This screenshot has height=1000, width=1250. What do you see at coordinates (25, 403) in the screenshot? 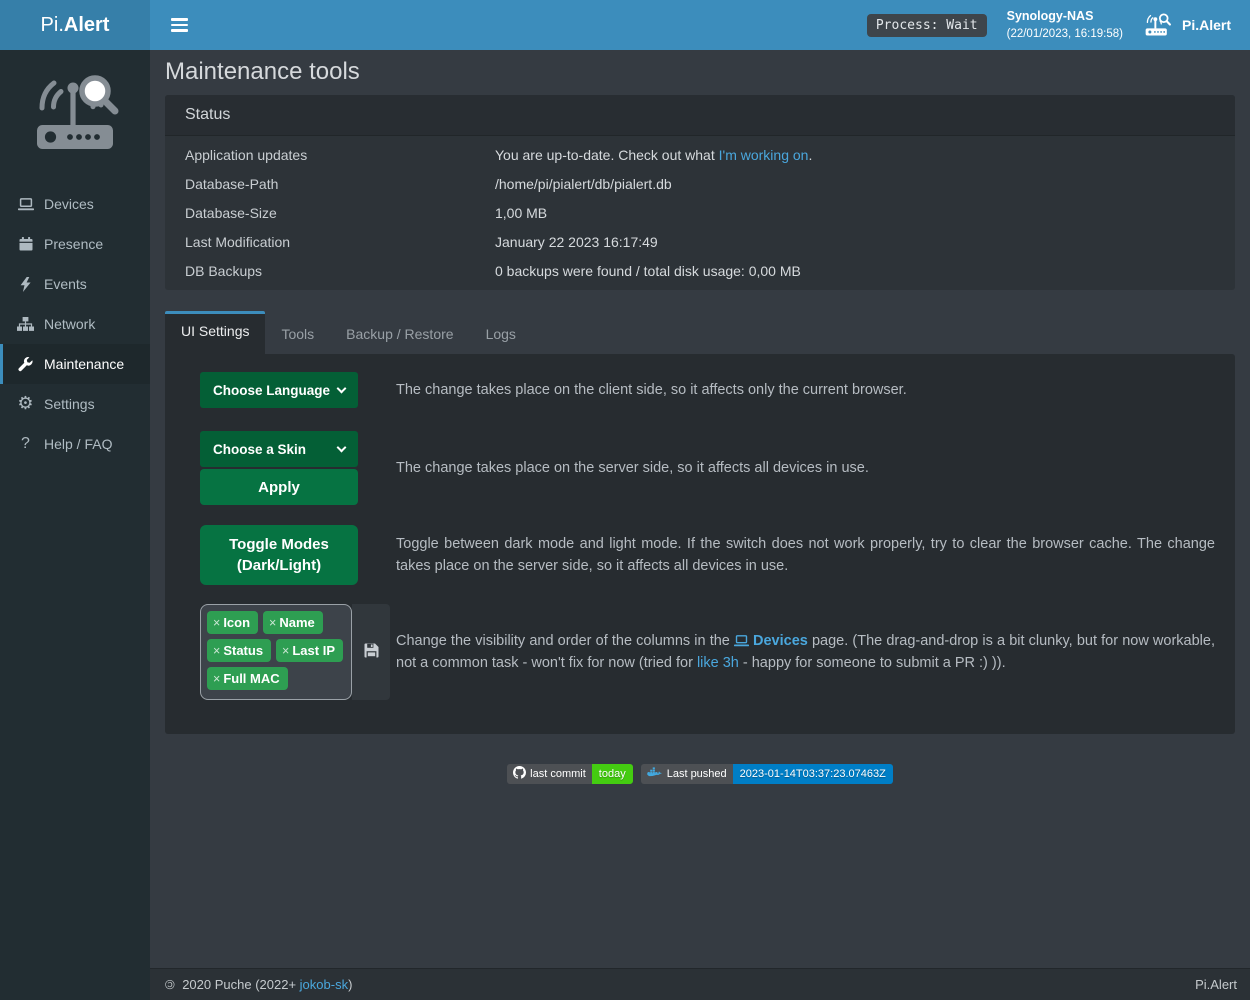
I see `gear-icon: ⚙` at bounding box center [25, 403].